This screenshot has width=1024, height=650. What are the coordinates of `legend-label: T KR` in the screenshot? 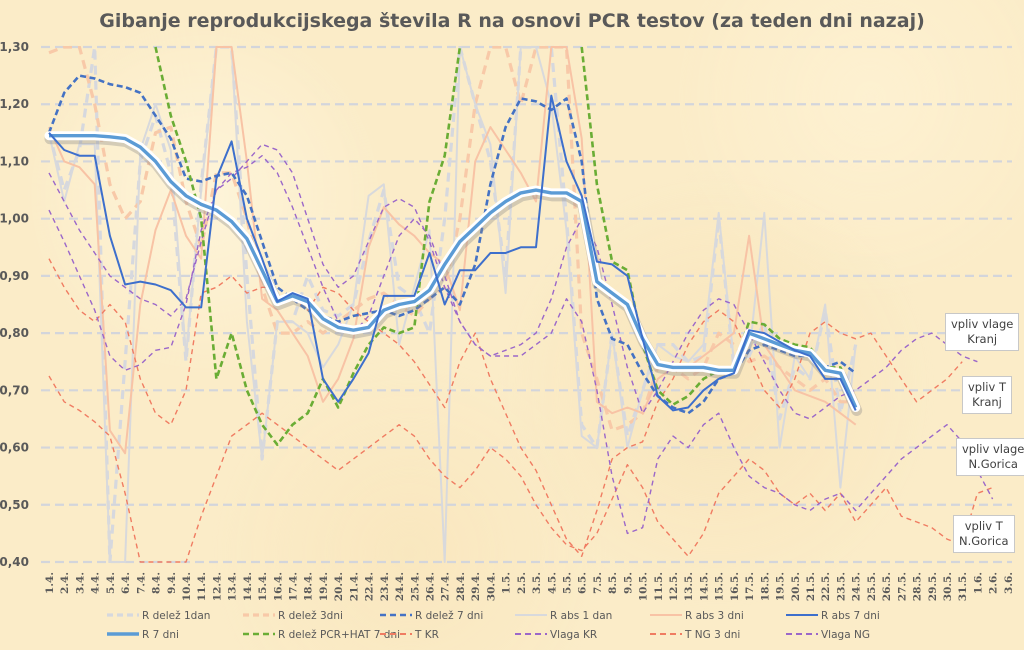 It's located at (426, 635).